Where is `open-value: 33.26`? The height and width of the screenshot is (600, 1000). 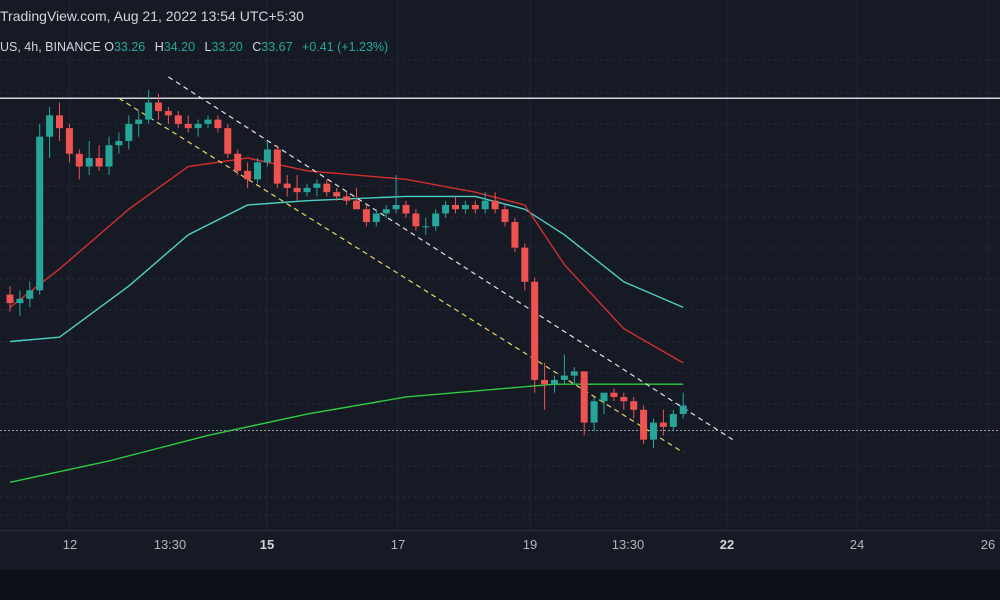 open-value: 33.26 is located at coordinates (129, 47).